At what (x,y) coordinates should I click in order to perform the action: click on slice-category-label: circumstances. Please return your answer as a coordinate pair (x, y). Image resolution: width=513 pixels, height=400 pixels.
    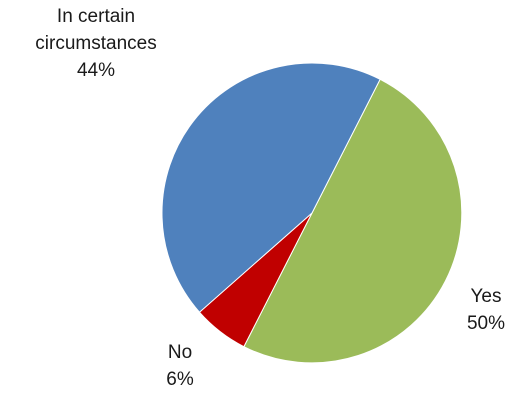
    Looking at the image, I should click on (95, 43).